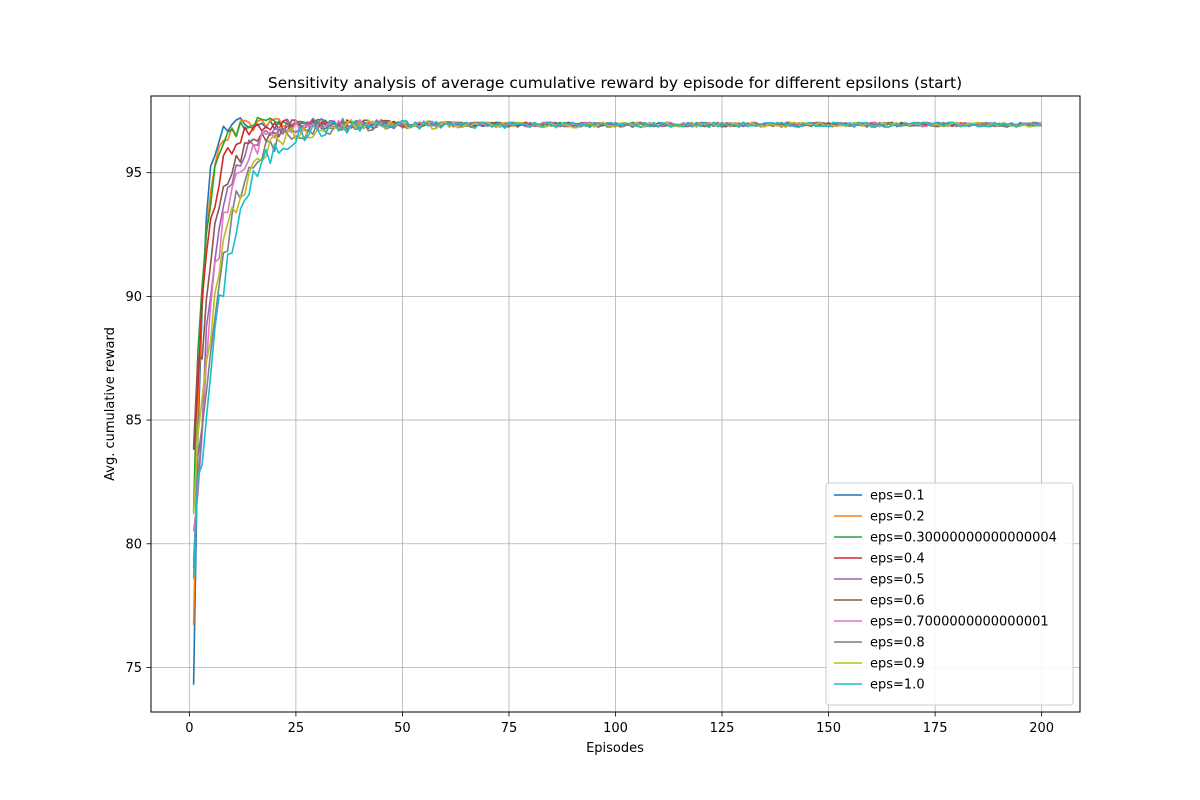 The height and width of the screenshot is (800, 1200). Describe the element at coordinates (133, 173) in the screenshot. I see `y-tick-label: 95` at that location.